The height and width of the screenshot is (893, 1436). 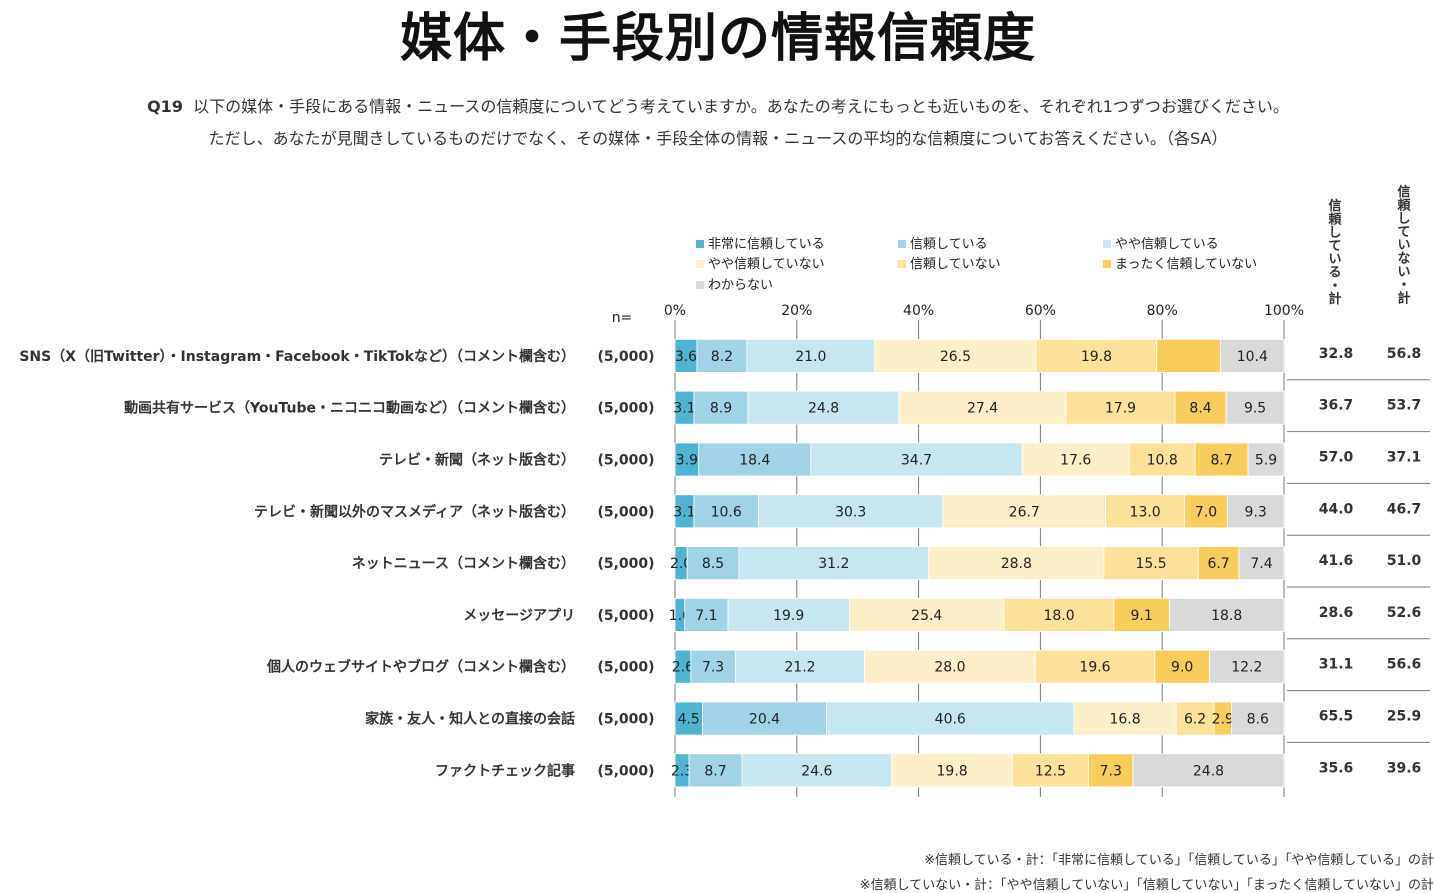 I want to click on legend-label: やや信頼していない, so click(x=766, y=264).